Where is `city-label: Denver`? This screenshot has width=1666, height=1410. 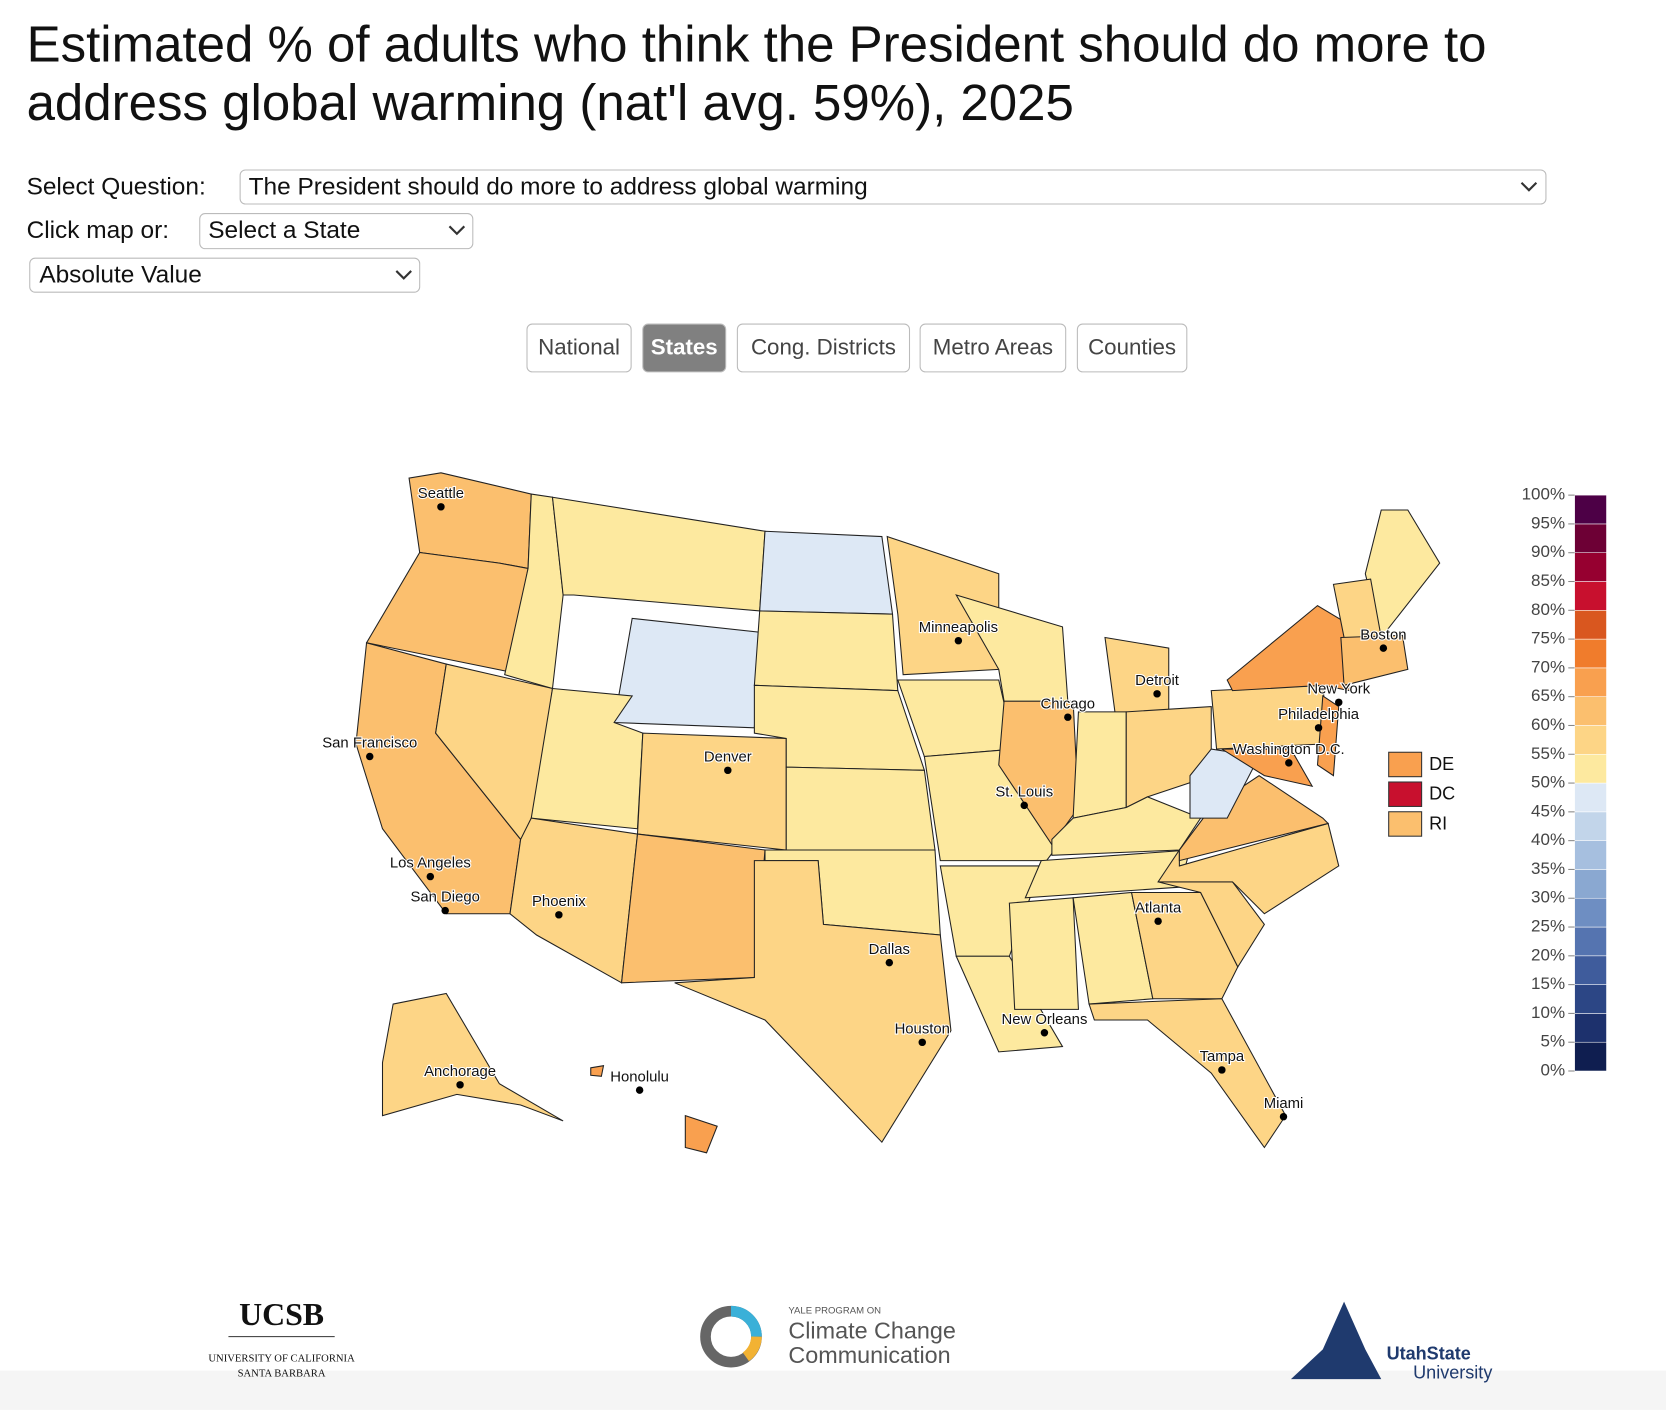 city-label: Denver is located at coordinates (728, 757).